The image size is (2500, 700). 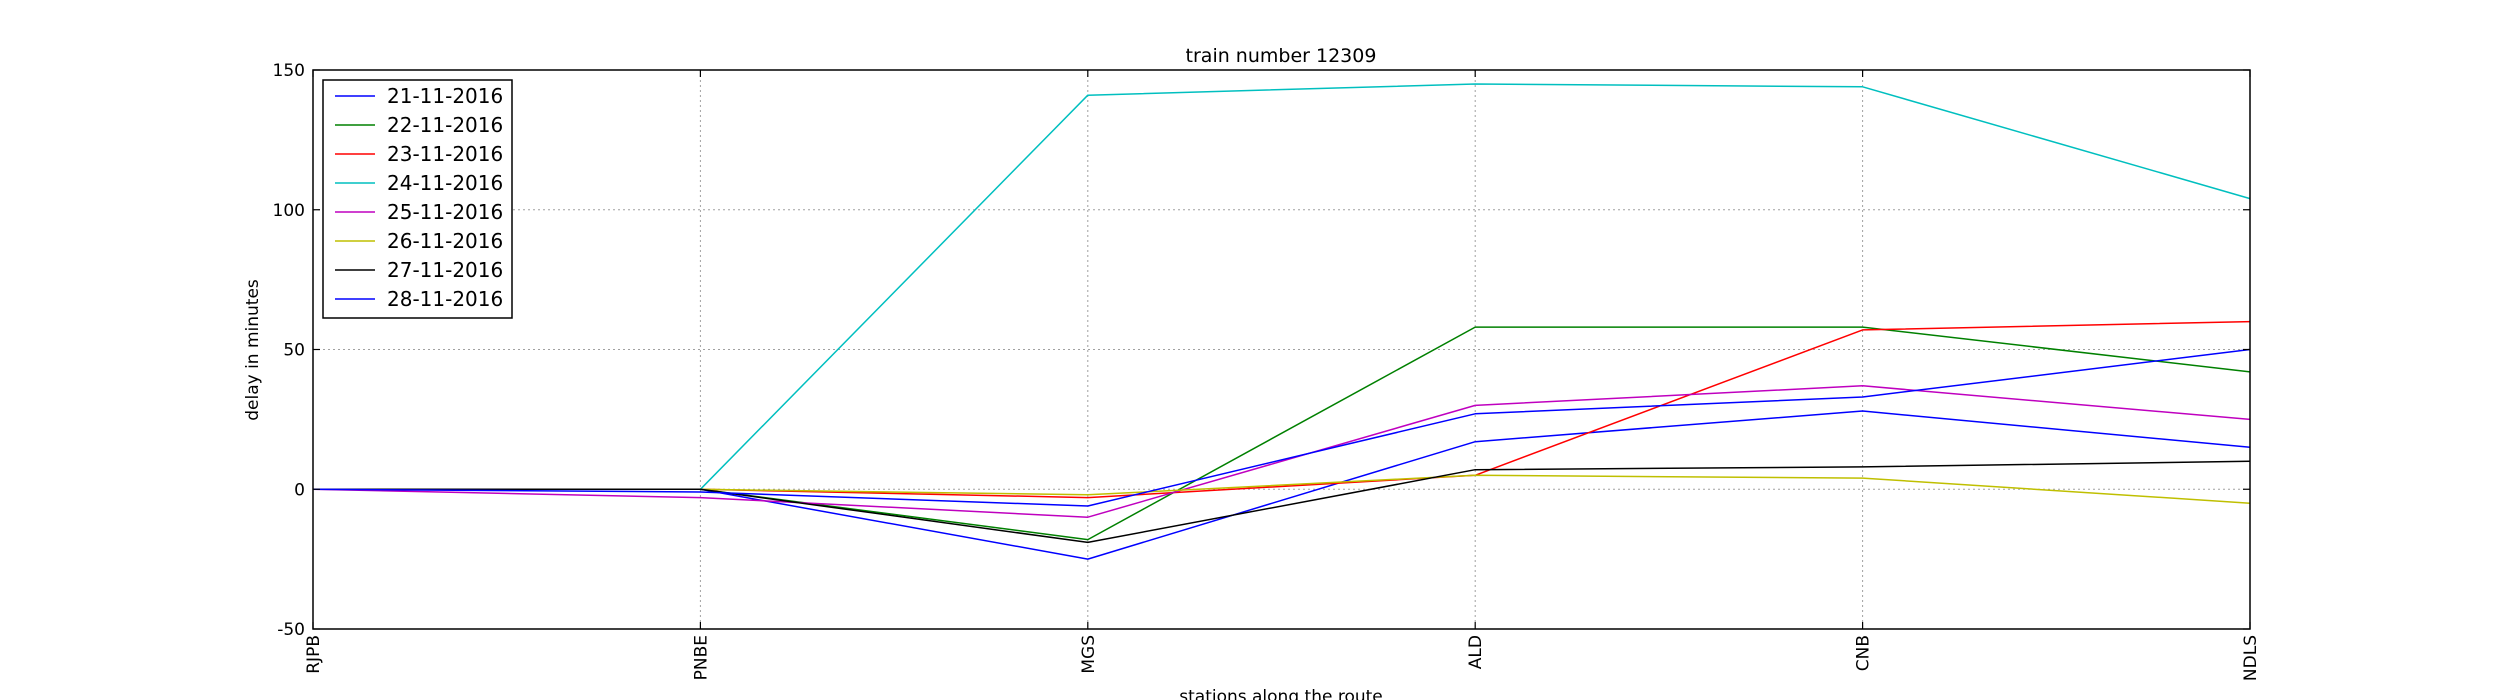 I want to click on x-tick-label: RJPB, so click(x=314, y=654).